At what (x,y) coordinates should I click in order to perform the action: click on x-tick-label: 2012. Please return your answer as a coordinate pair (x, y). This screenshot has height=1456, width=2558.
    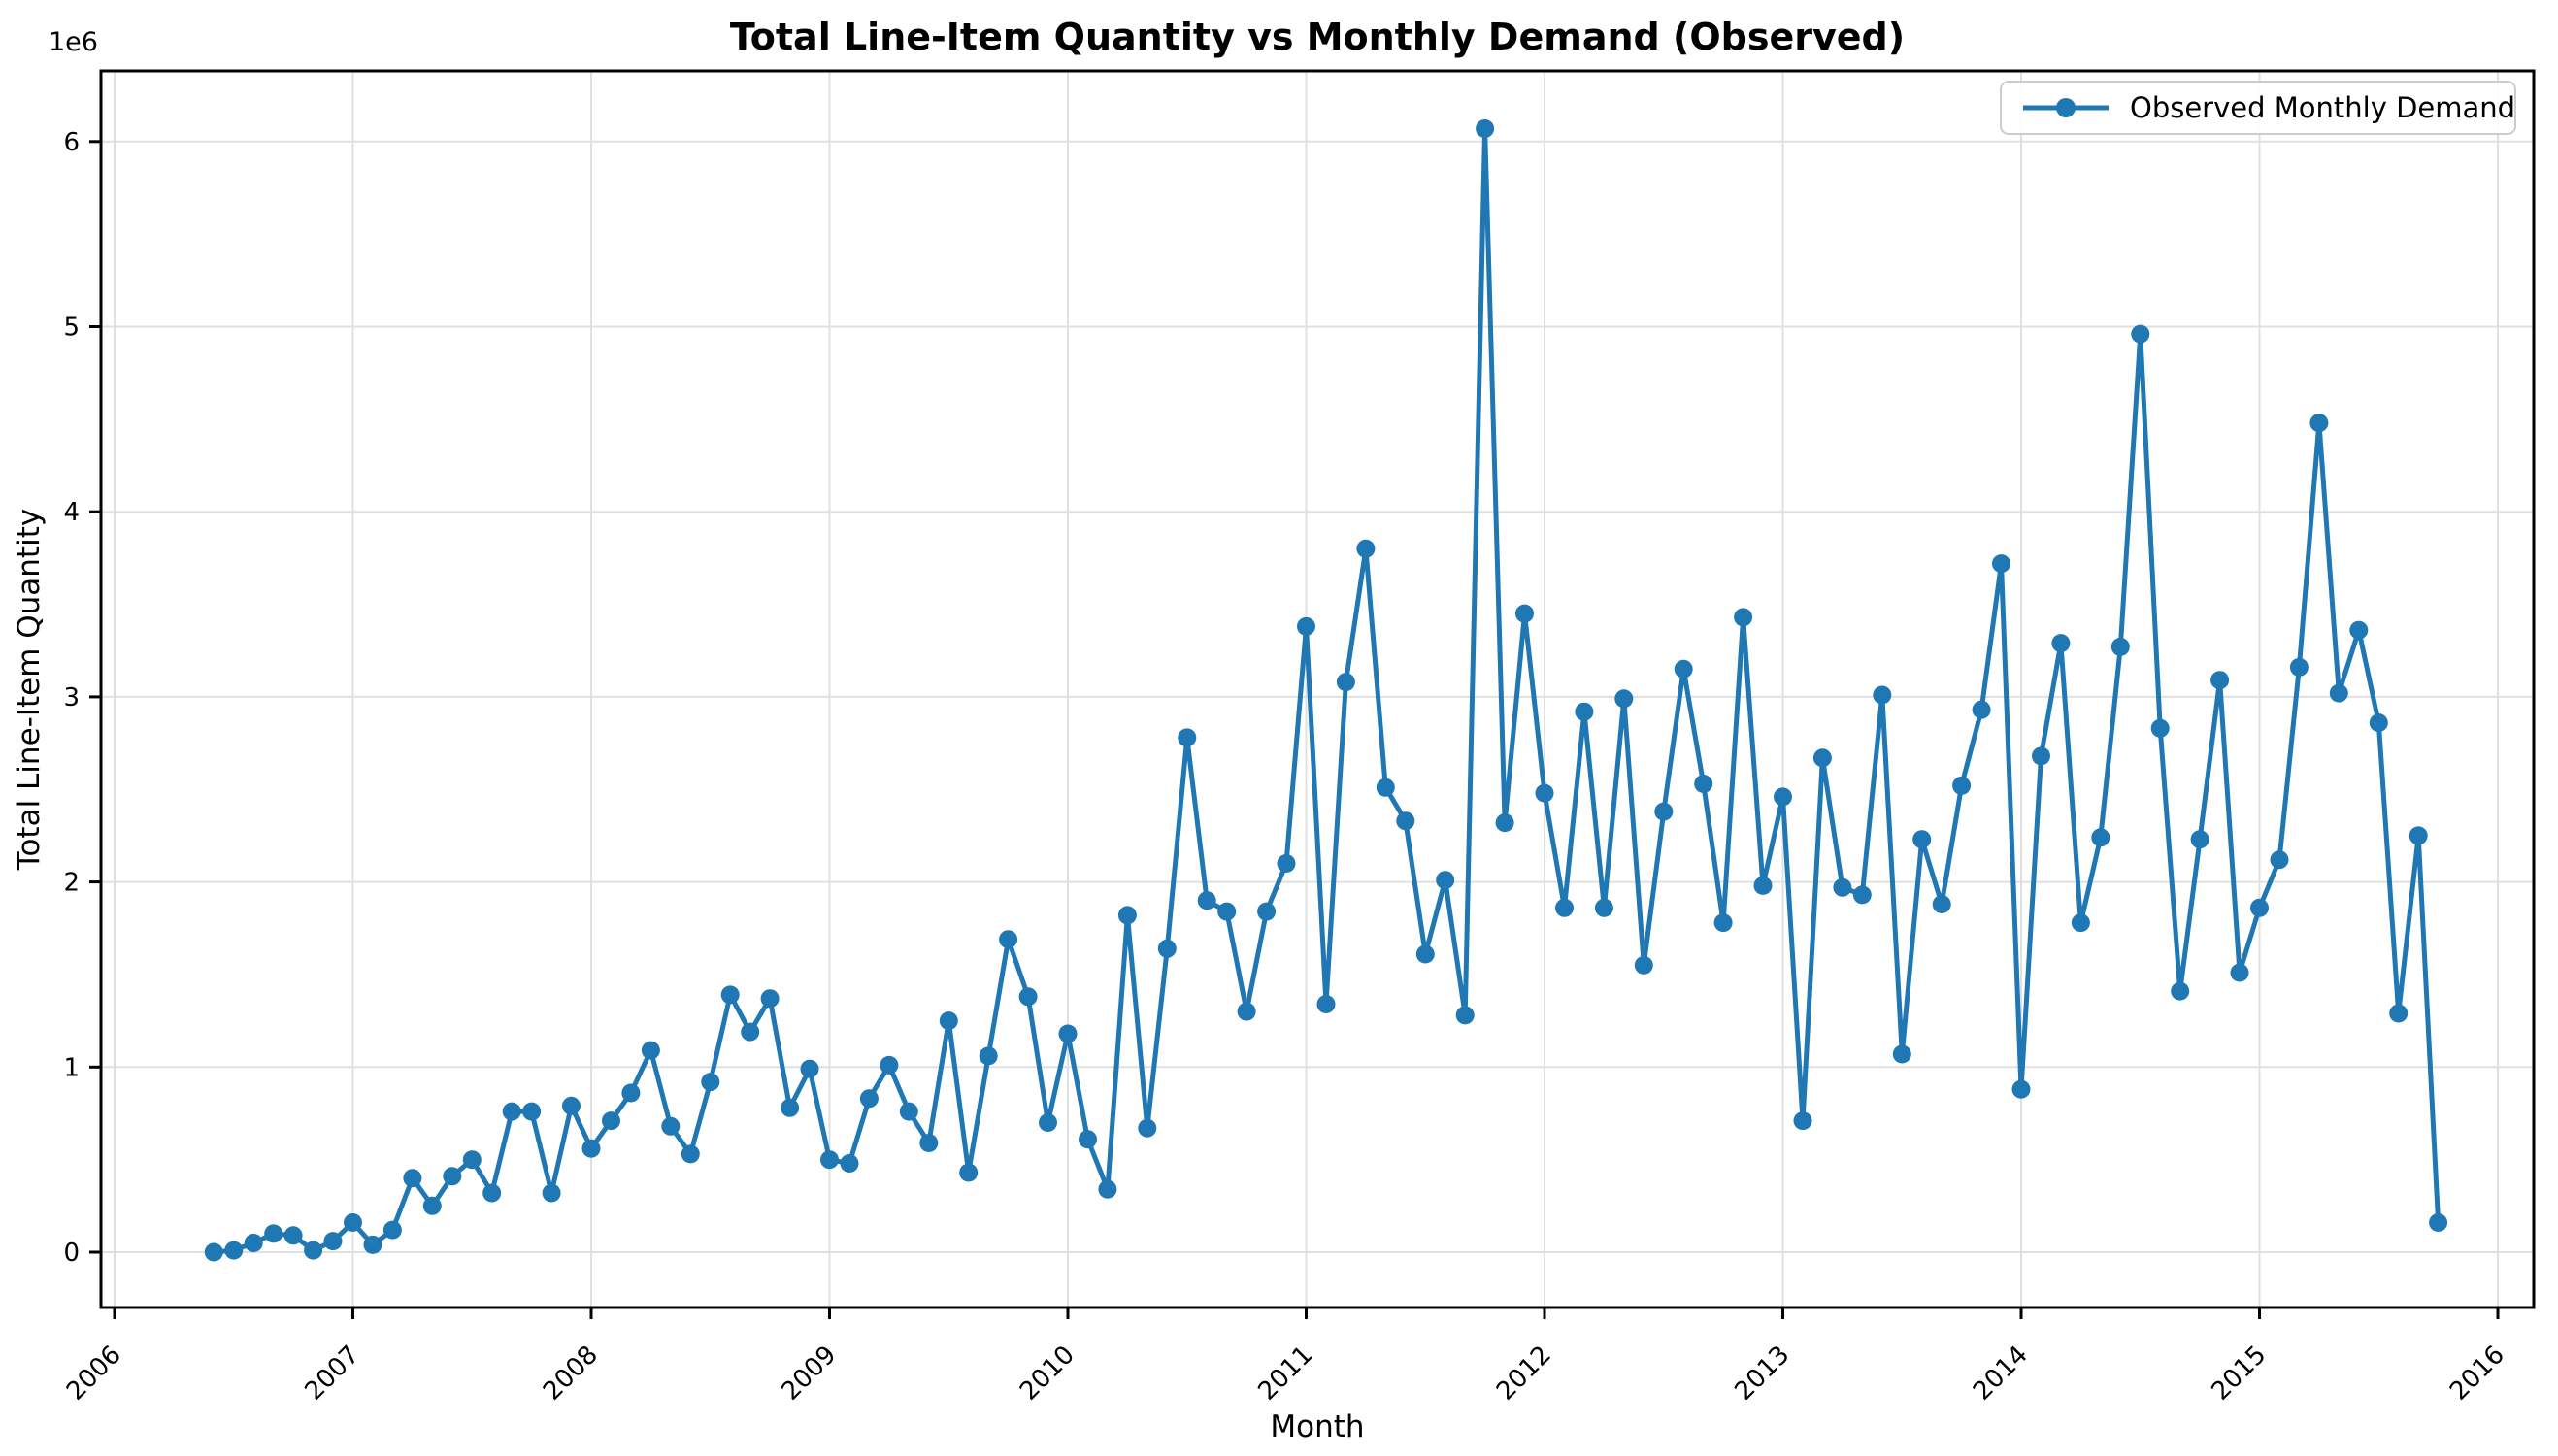
    Looking at the image, I should click on (1524, 1373).